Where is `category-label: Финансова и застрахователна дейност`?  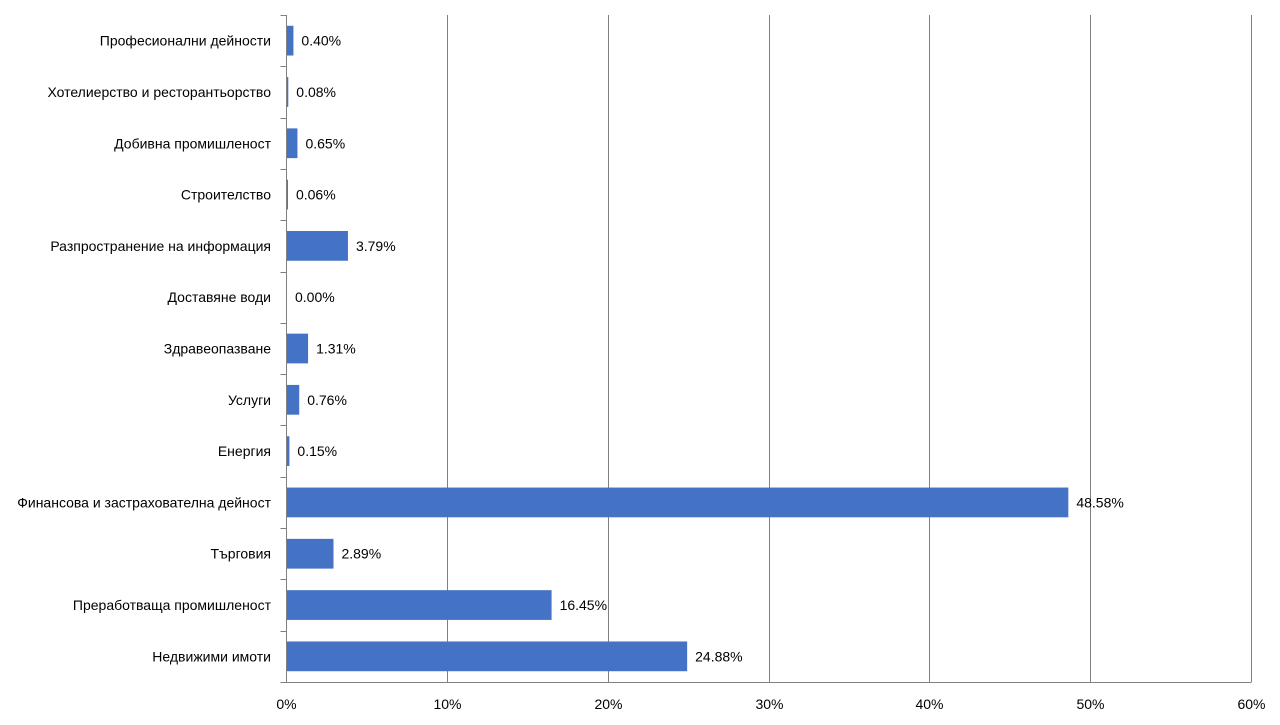 category-label: Финансова и застрахователна дейност is located at coordinates (144, 502).